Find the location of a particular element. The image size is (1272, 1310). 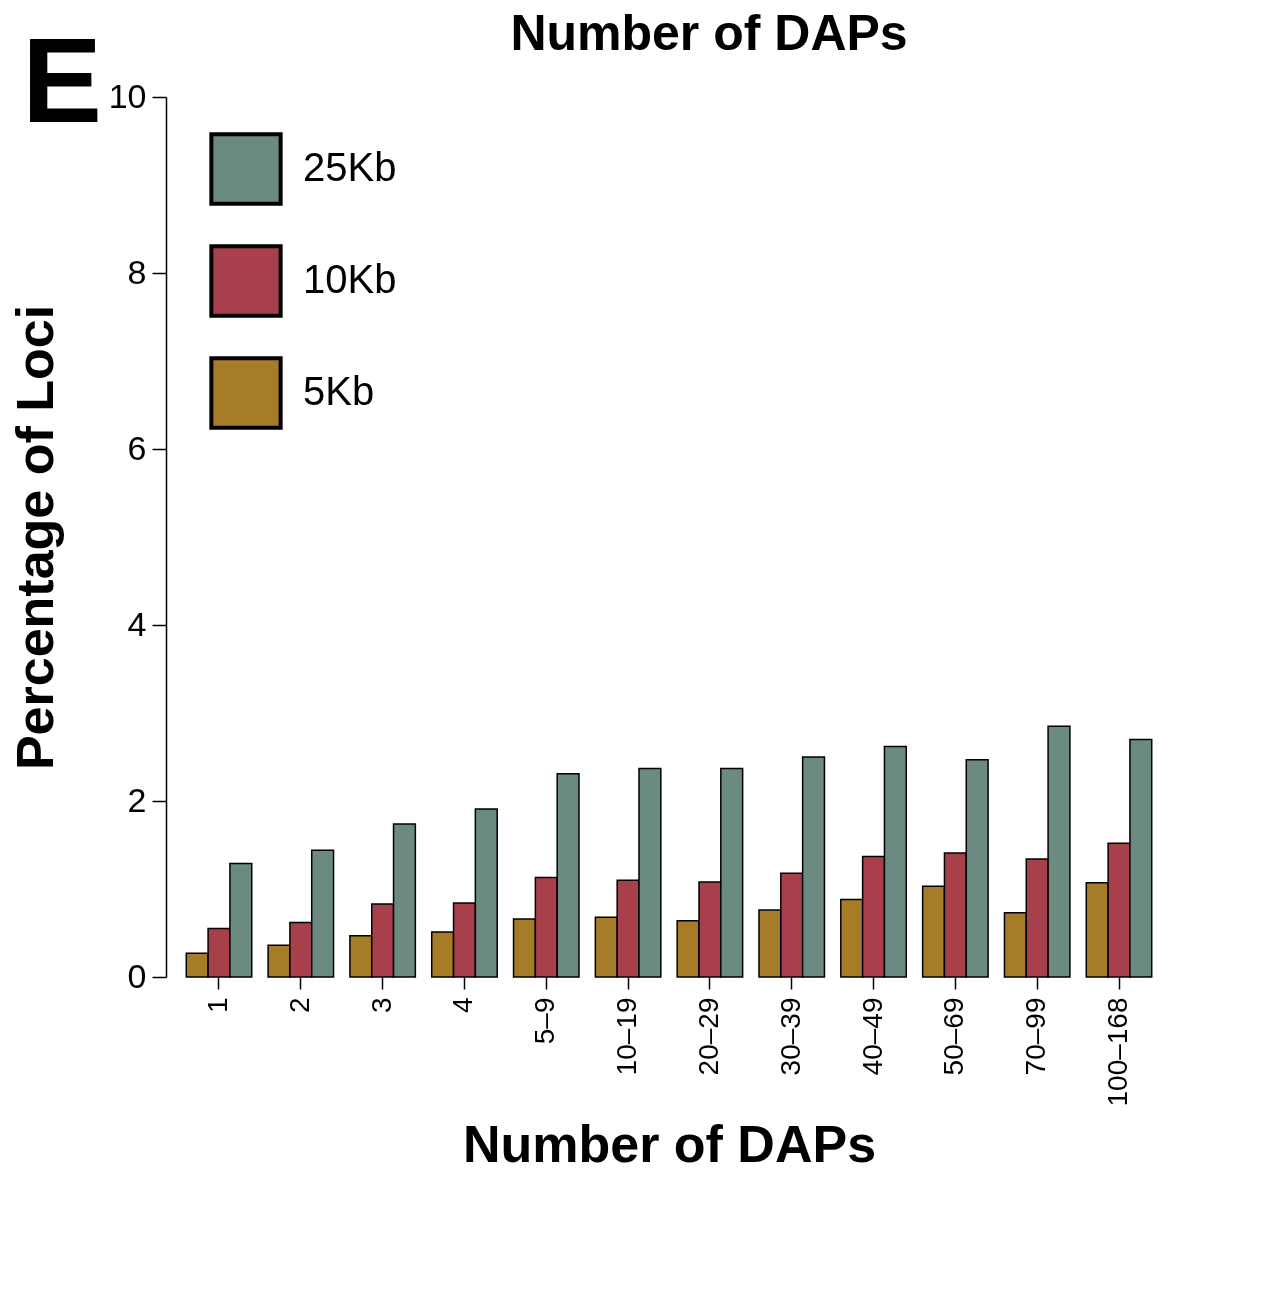

legend-label: 5Kb is located at coordinates (339, 391).